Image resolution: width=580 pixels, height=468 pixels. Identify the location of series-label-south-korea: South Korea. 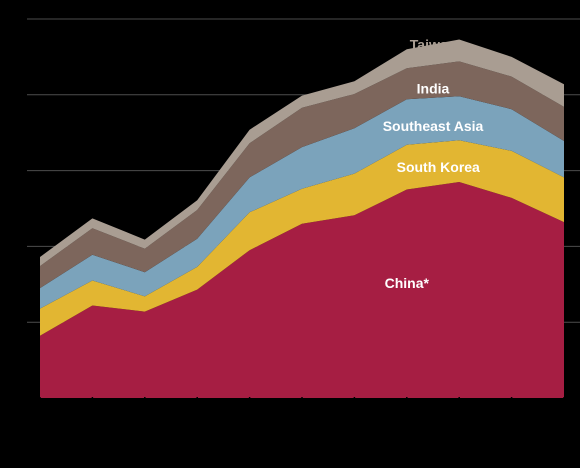
(438, 167).